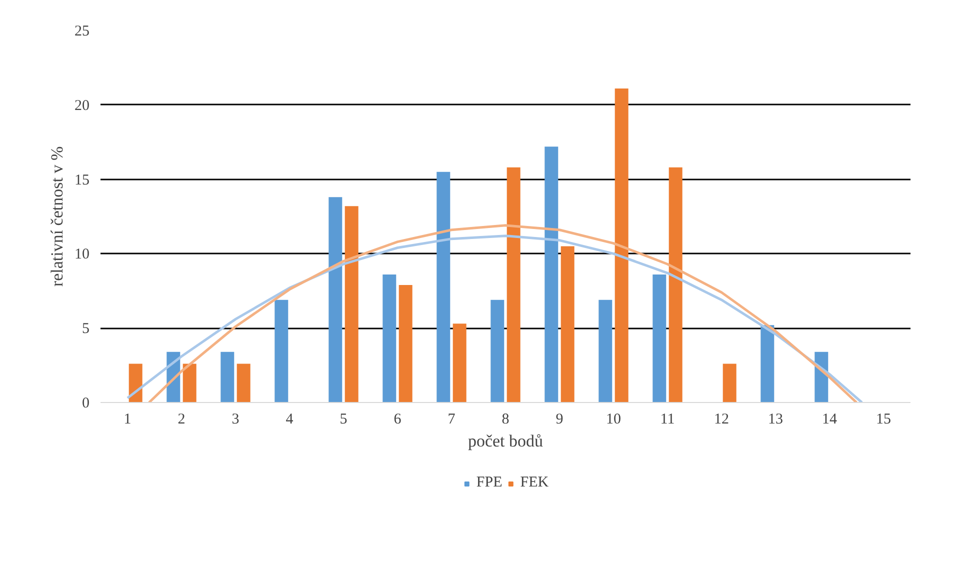 This screenshot has height=579, width=957. Describe the element at coordinates (489, 483) in the screenshot. I see `legend-label: FPE` at that location.